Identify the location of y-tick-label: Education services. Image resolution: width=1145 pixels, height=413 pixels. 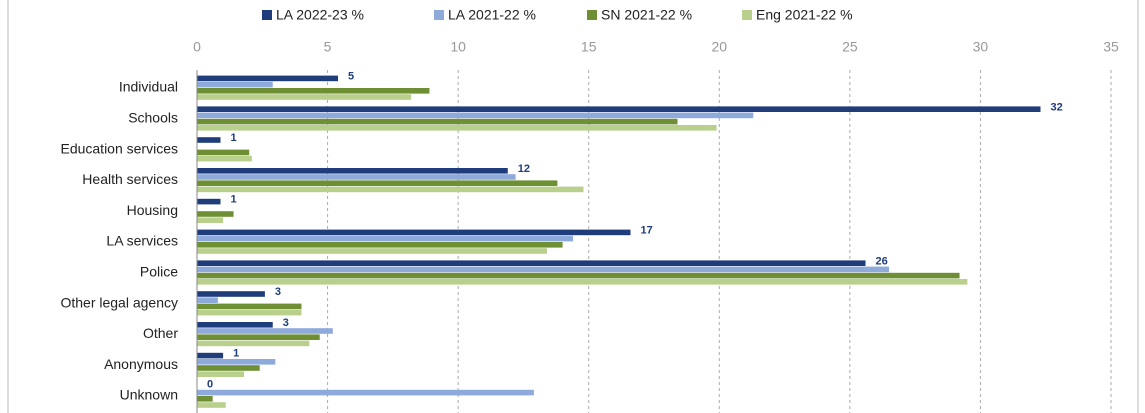
(119, 148).